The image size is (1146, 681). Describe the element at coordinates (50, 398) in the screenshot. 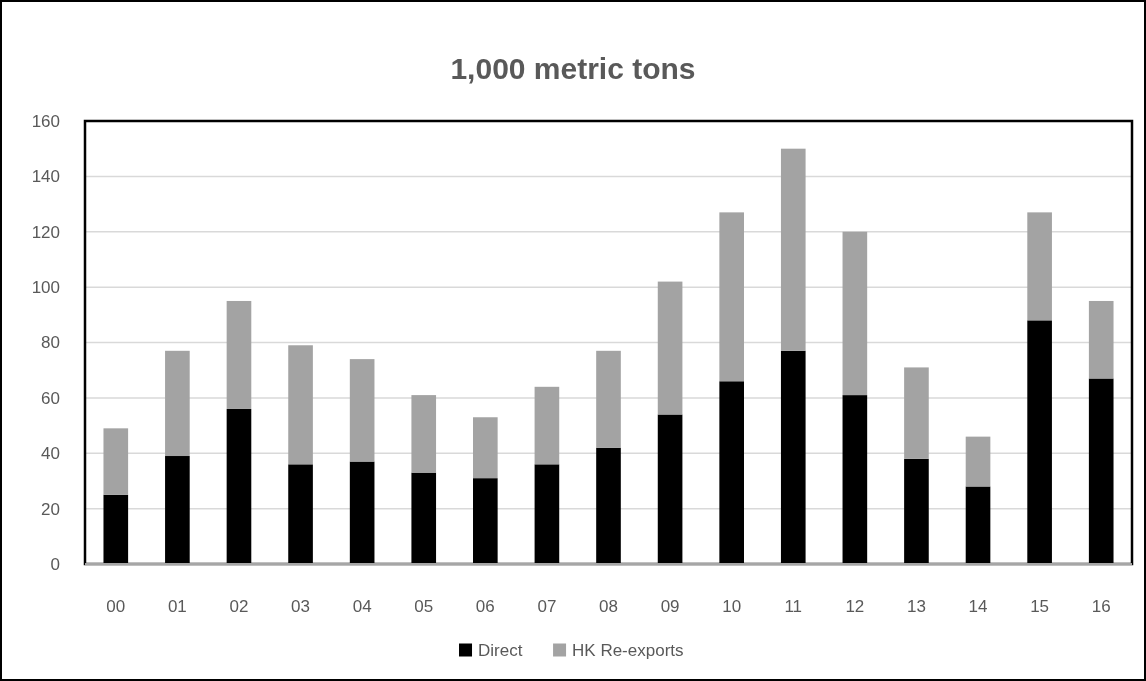

I see `y-tick-label: 60` at that location.